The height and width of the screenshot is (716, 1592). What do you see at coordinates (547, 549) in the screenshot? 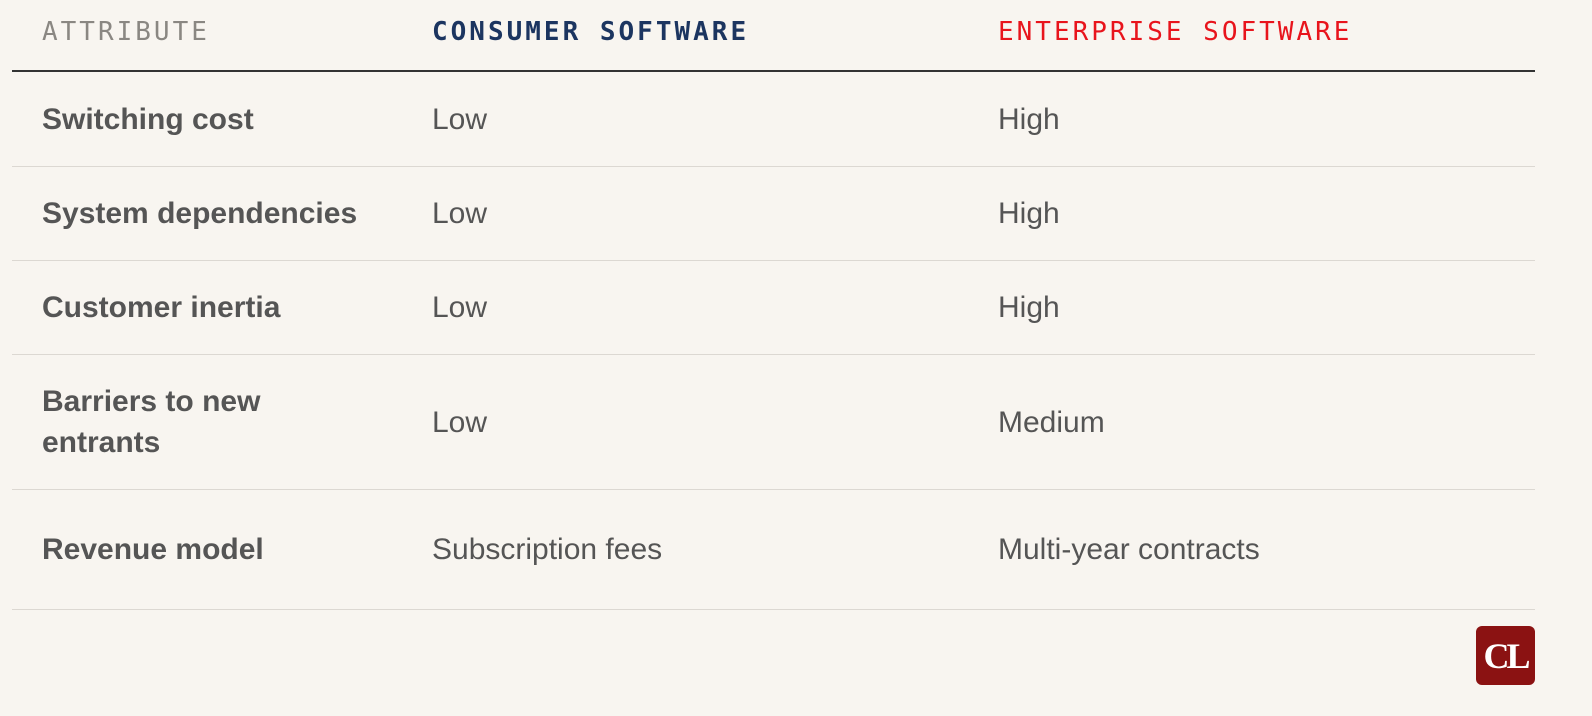
I see `value-cell: Subscription fees` at bounding box center [547, 549].